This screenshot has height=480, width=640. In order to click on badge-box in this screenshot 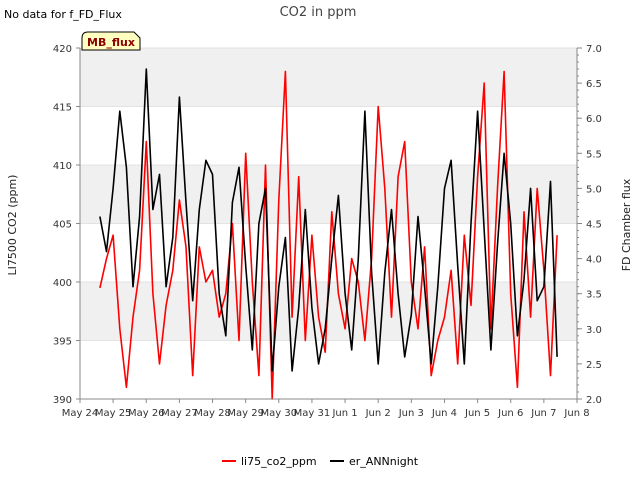, I will do `click(111, 41)`.